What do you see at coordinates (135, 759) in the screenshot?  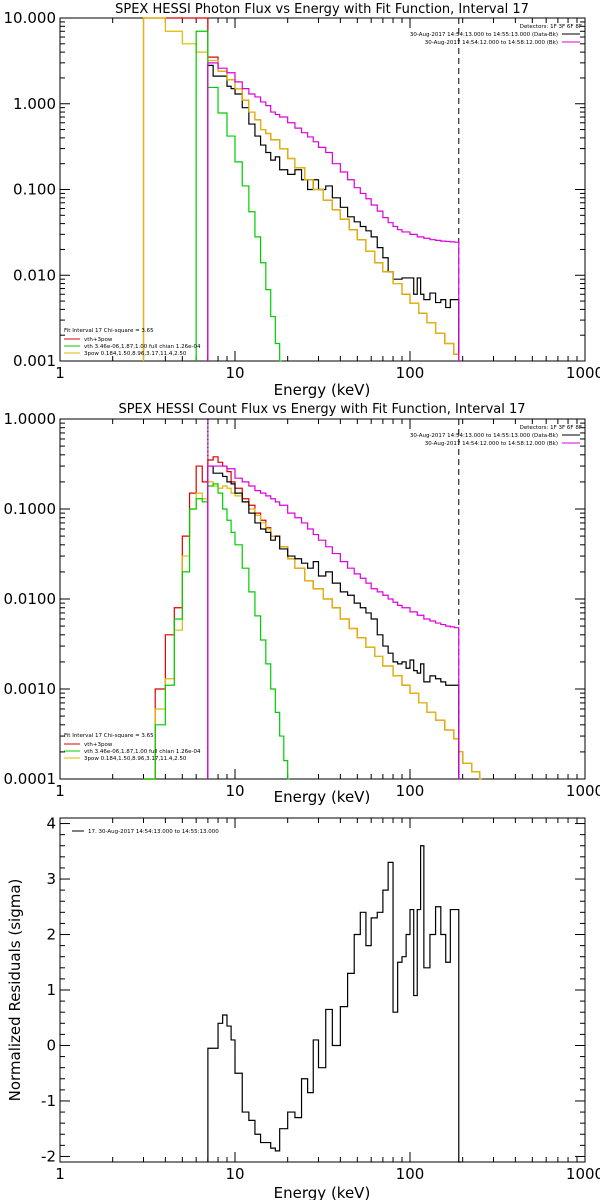 I see `count-legend-3pow: 3pow 0.184,1.50,8.96,3.17,11.4,2.50` at bounding box center [135, 759].